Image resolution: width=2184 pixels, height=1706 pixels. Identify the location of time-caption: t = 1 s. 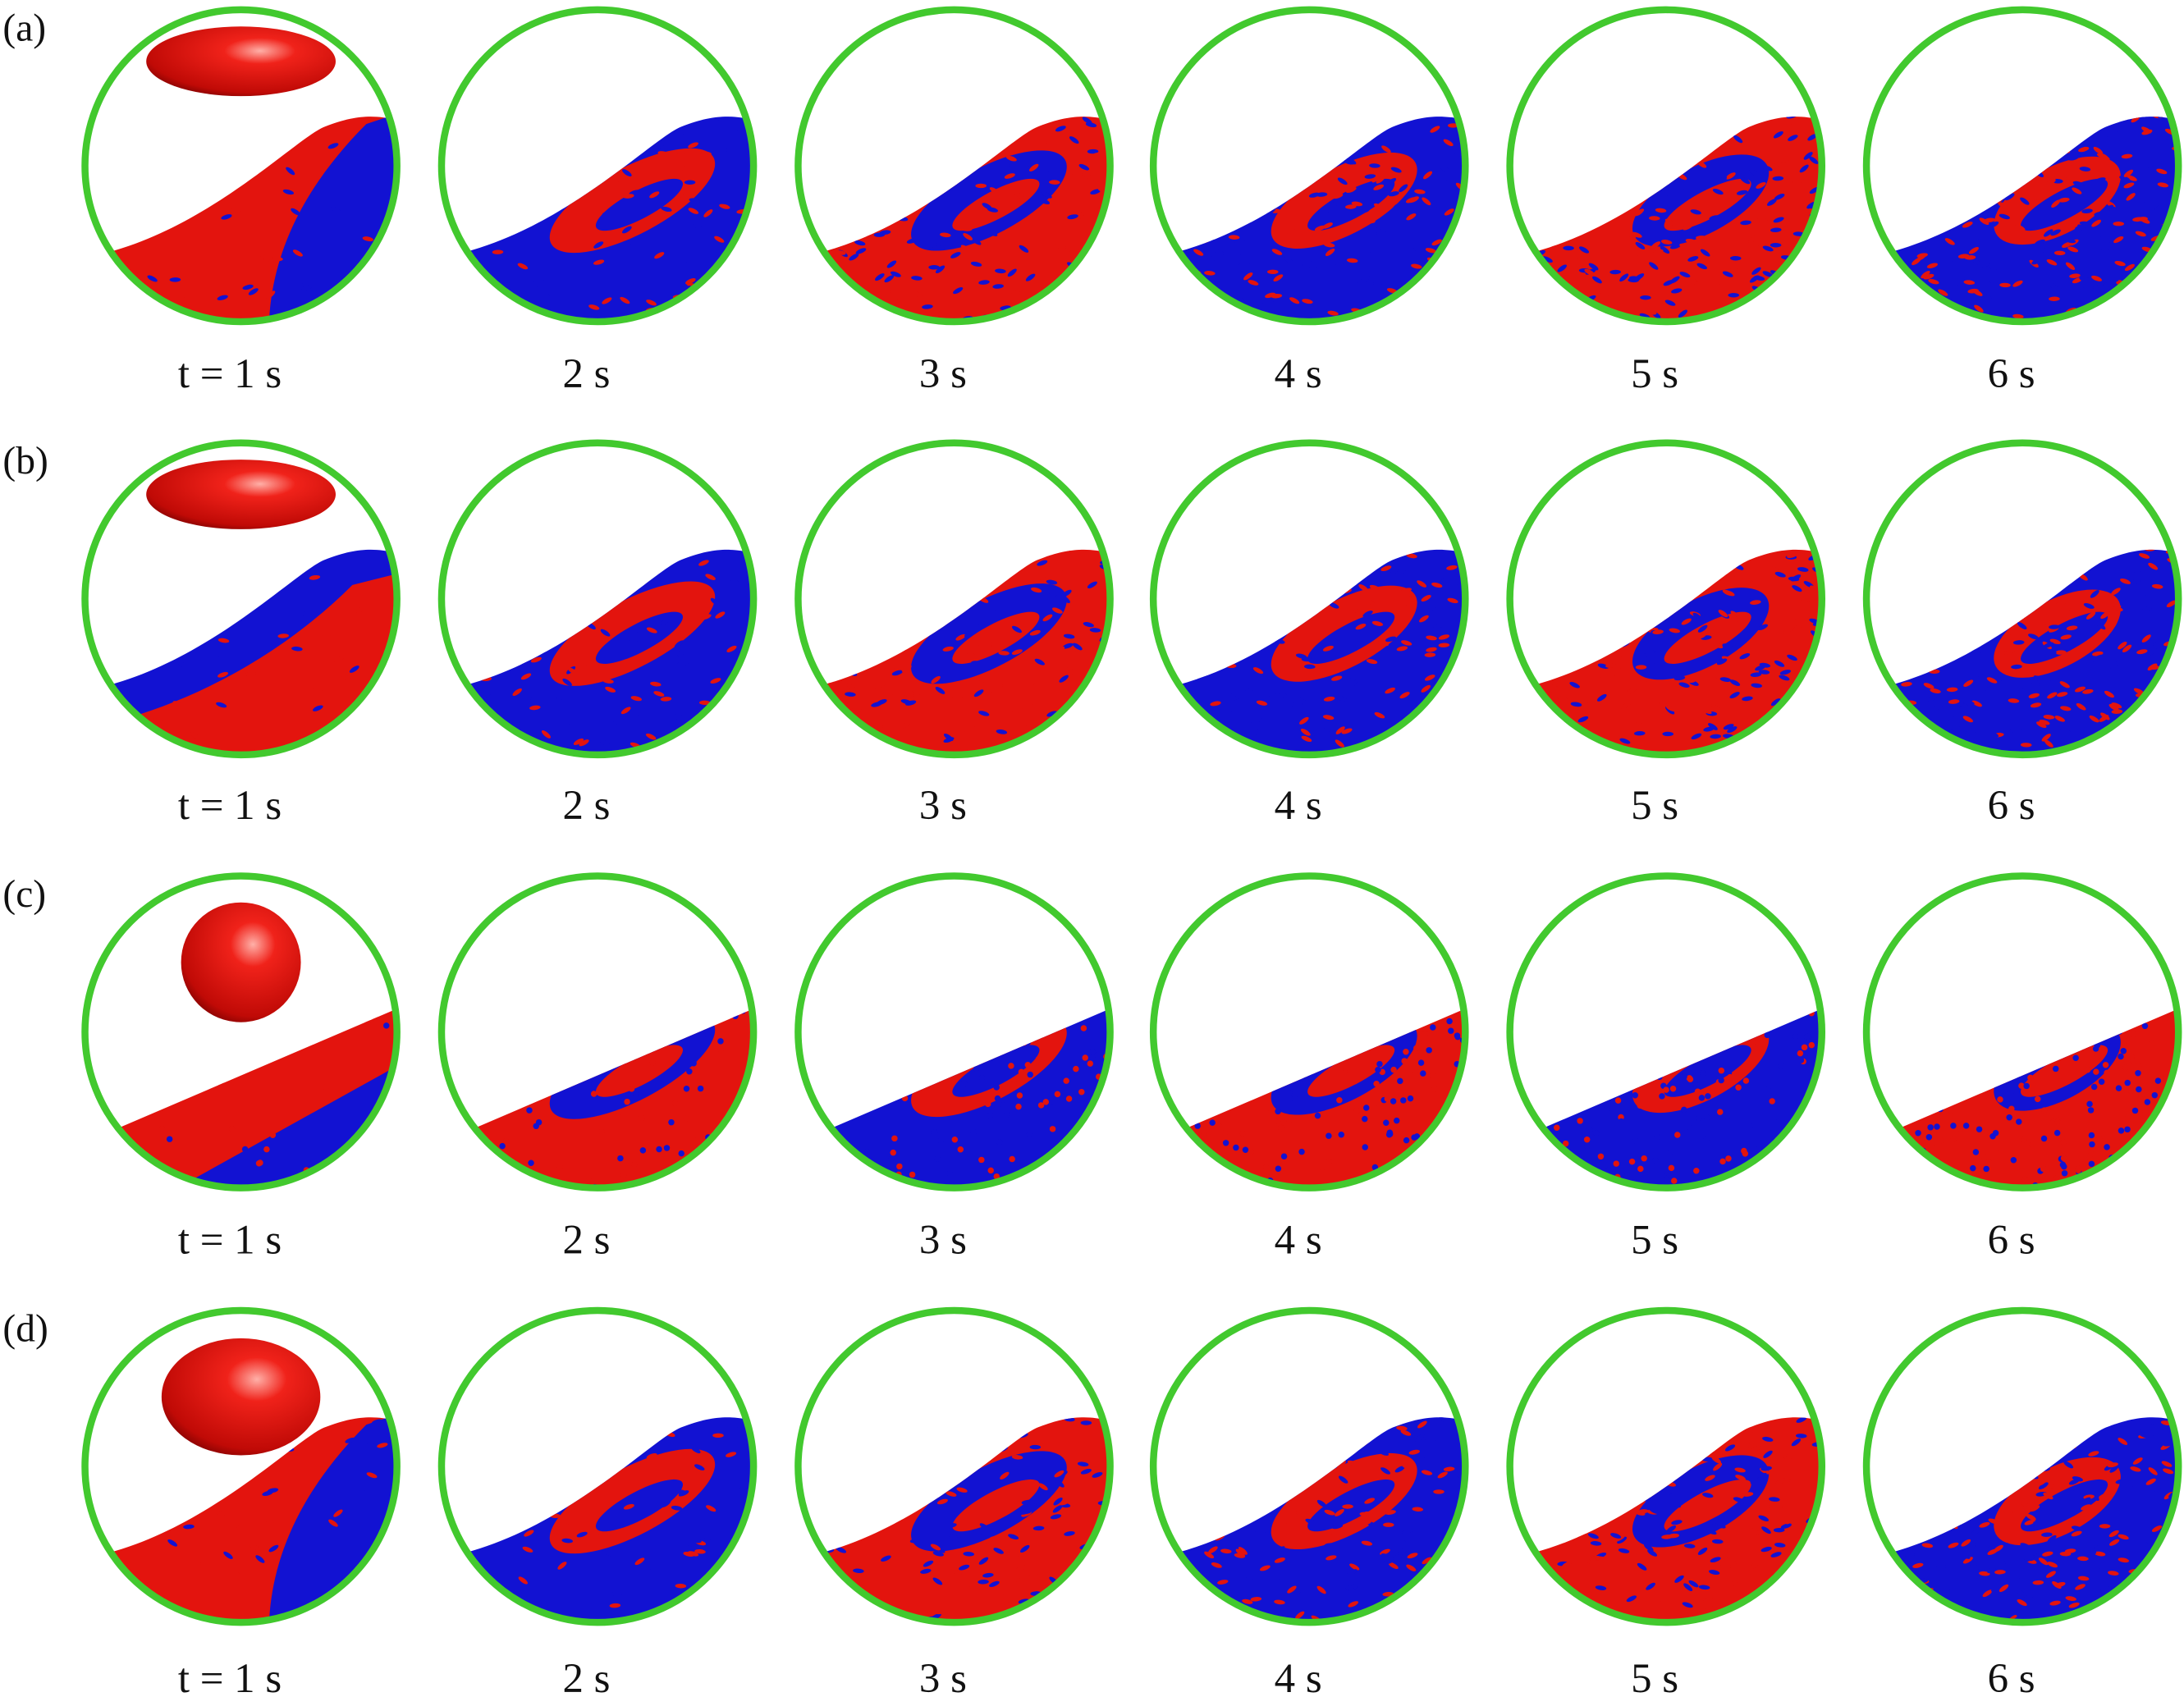
(230, 806).